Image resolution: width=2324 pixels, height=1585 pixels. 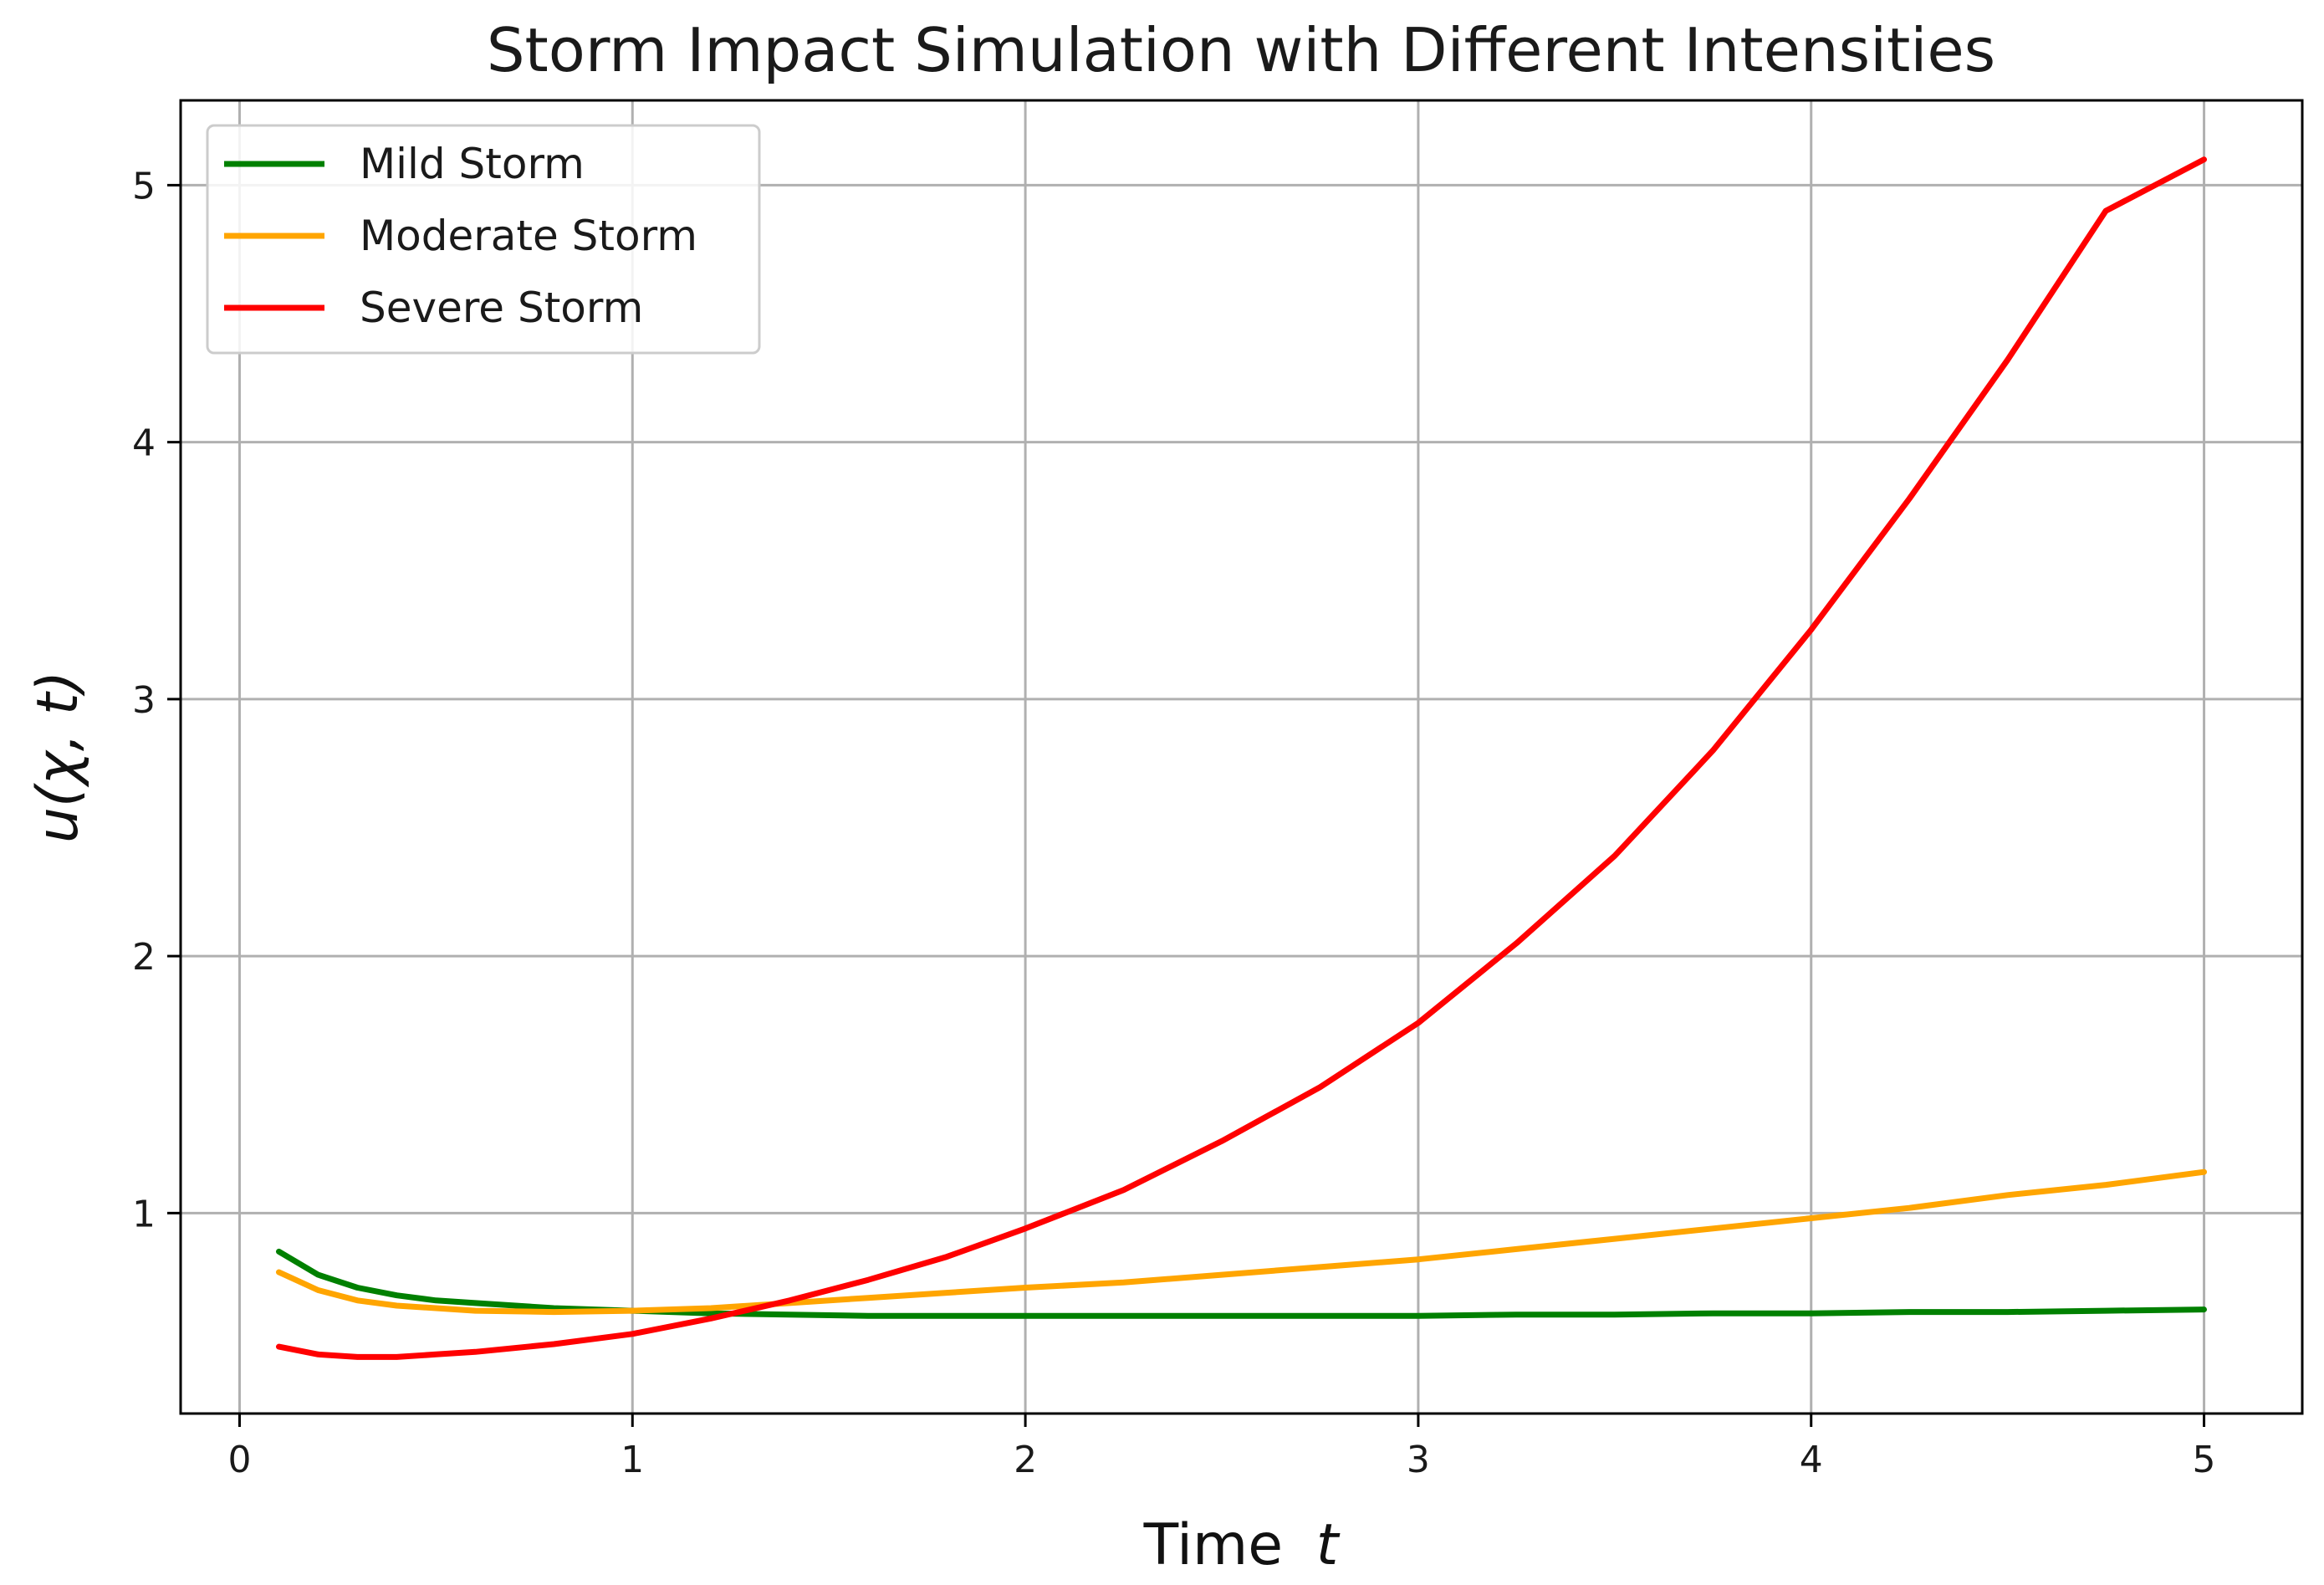 What do you see at coordinates (144, 443) in the screenshot?
I see `y-tick-label: 4` at bounding box center [144, 443].